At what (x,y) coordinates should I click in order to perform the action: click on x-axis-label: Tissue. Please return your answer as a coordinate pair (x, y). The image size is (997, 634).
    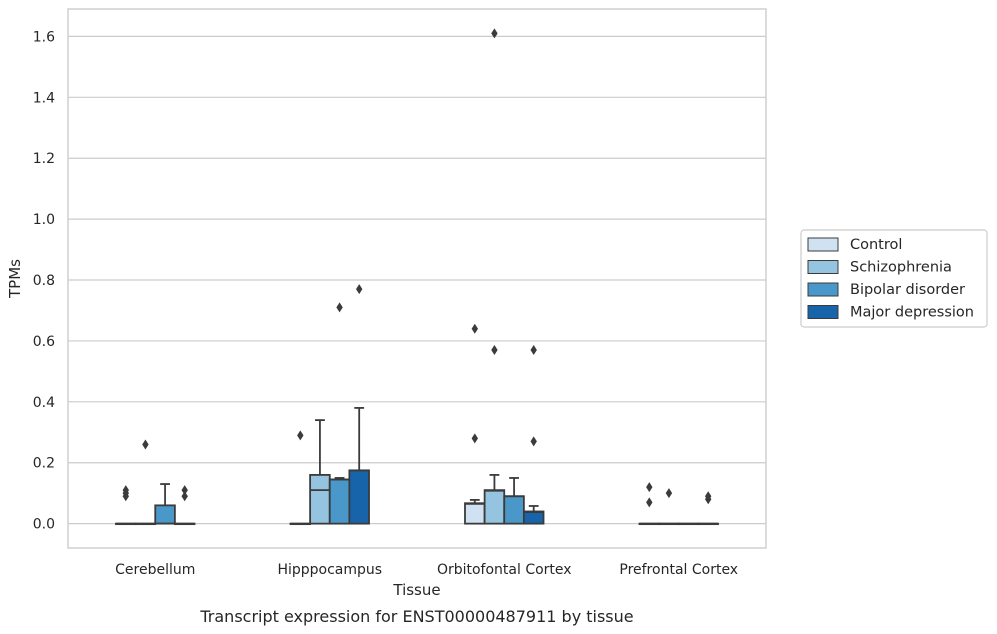
    Looking at the image, I should click on (416, 590).